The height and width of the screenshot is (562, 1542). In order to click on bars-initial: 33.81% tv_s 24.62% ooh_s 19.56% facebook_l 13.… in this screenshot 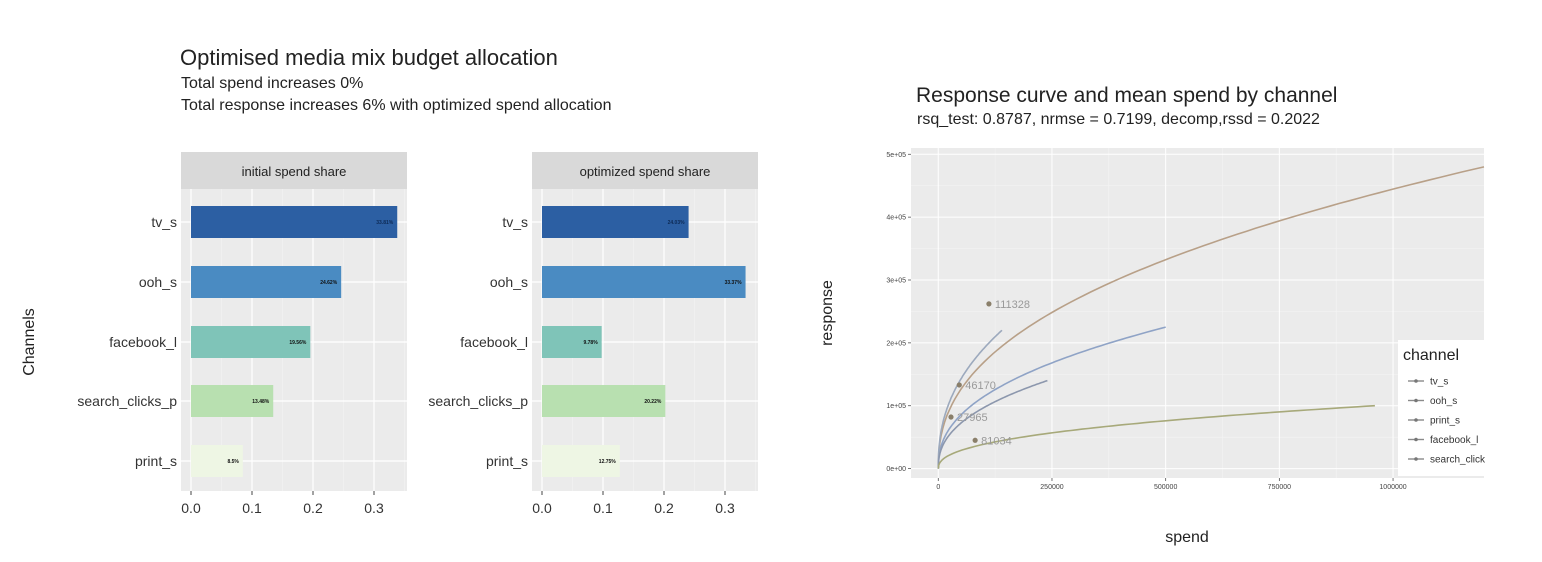, I will do `click(242, 352)`.